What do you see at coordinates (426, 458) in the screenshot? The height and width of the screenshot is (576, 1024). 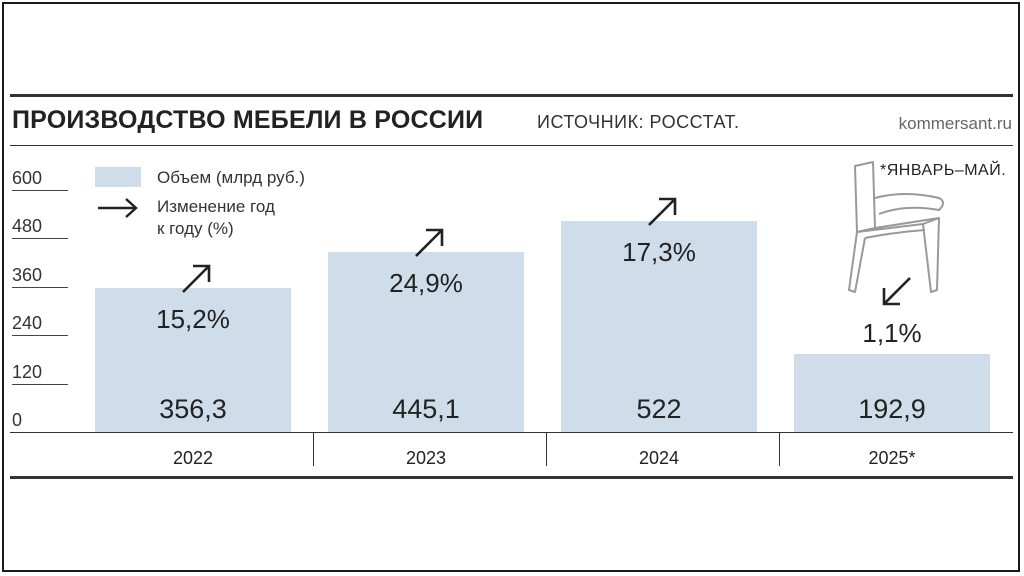 I see `x-category-label: 2023` at bounding box center [426, 458].